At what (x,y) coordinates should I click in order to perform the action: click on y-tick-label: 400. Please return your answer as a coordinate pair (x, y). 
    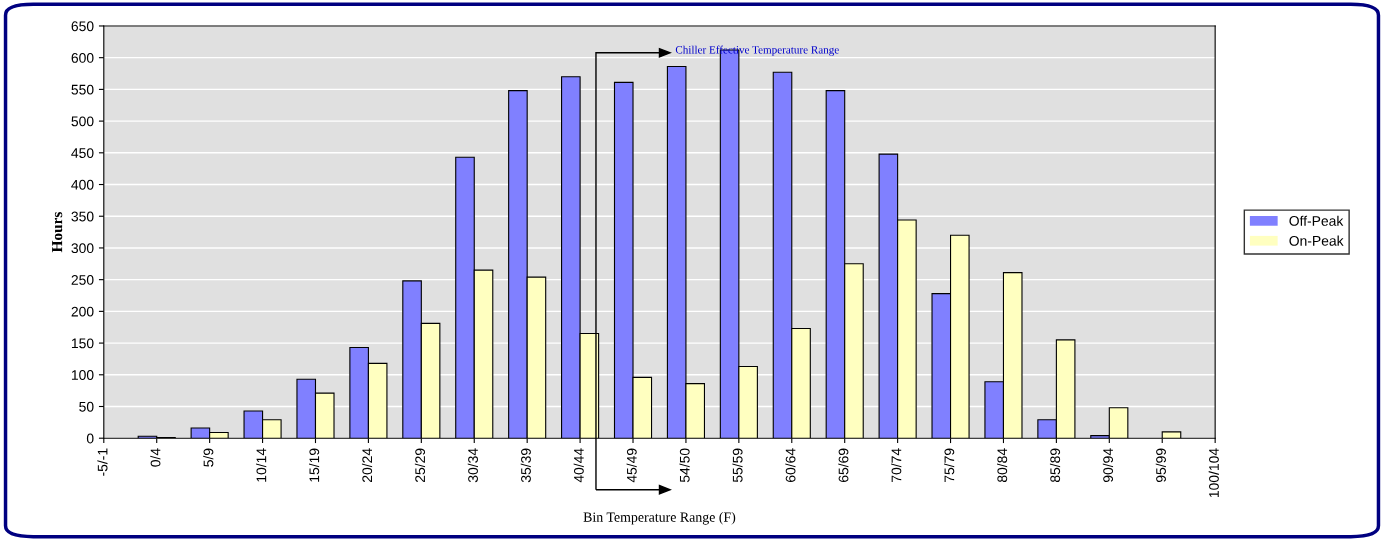
    Looking at the image, I should click on (82, 184).